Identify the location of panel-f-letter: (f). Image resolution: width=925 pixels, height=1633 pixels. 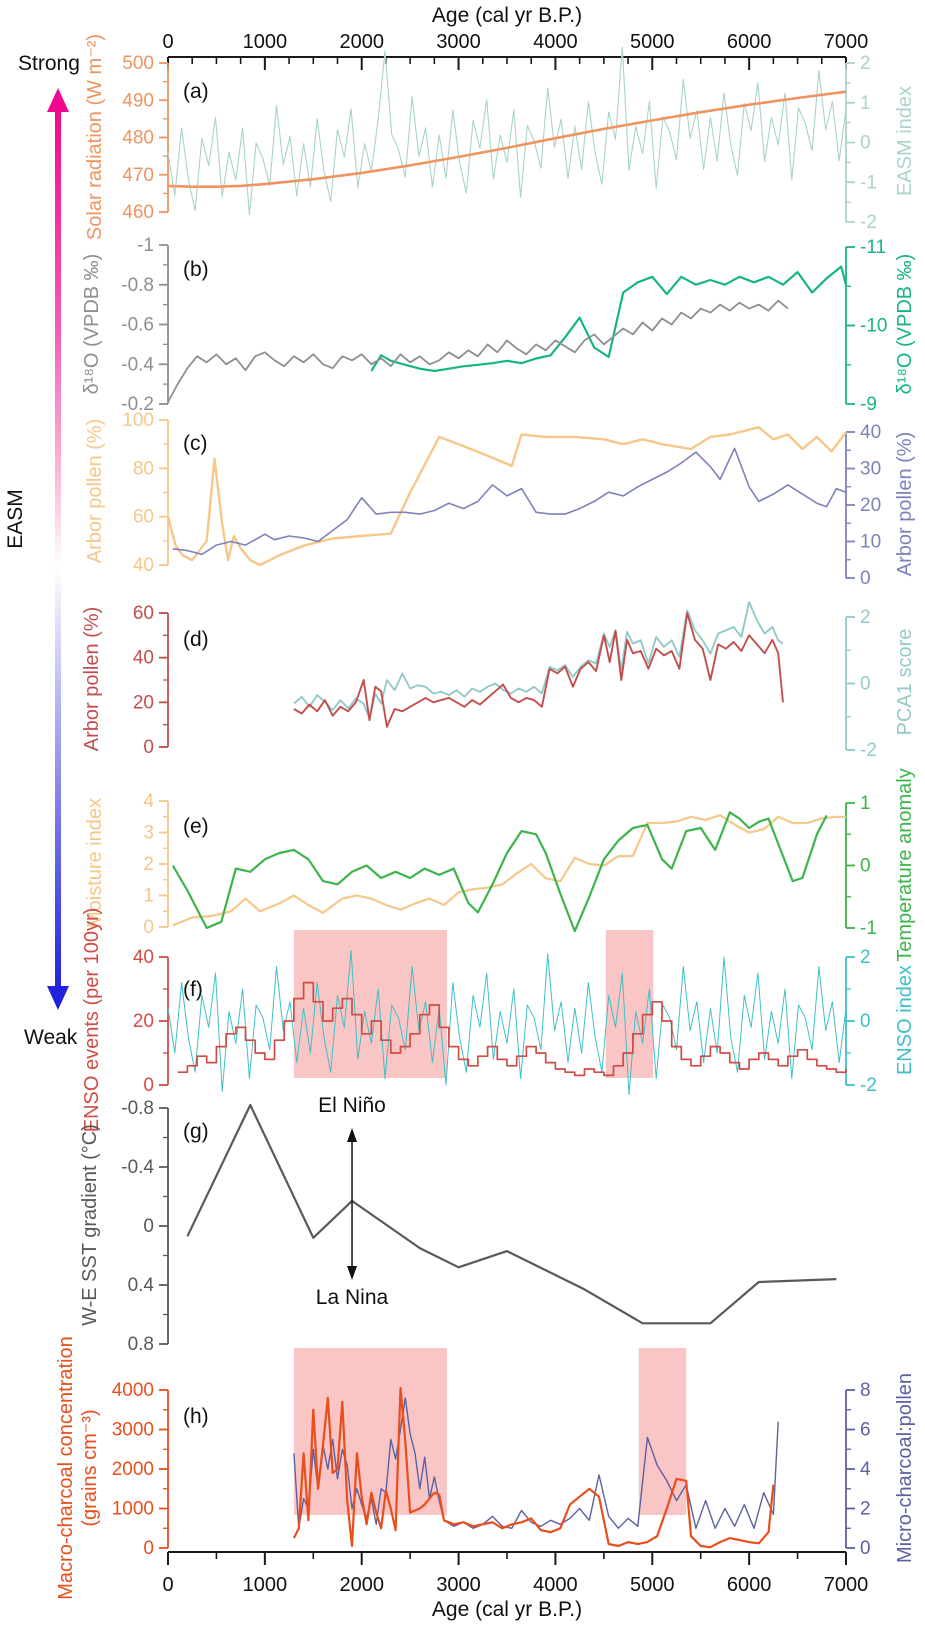
(193, 989).